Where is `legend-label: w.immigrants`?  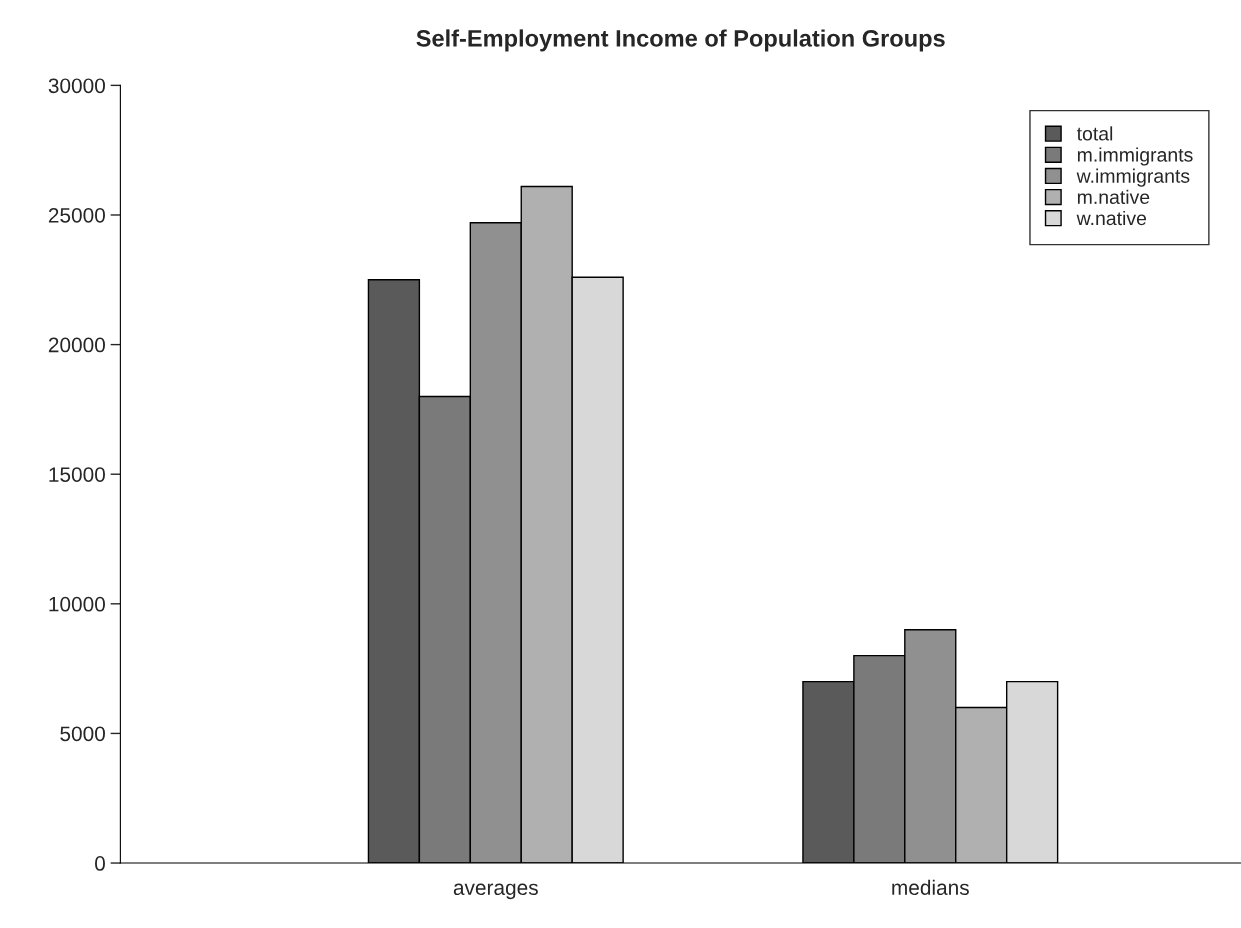
legend-label: w.immigrants is located at coordinates (1133, 177).